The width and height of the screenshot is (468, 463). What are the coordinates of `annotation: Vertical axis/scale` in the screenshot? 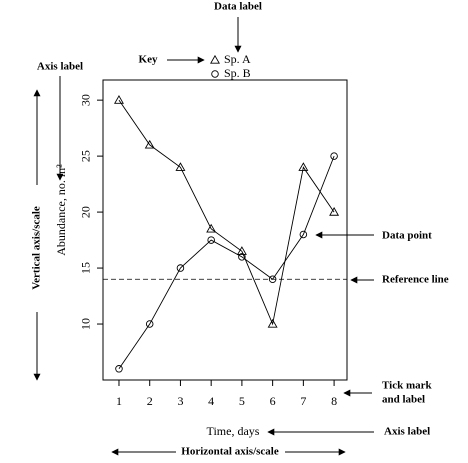 It's located at (37, 248).